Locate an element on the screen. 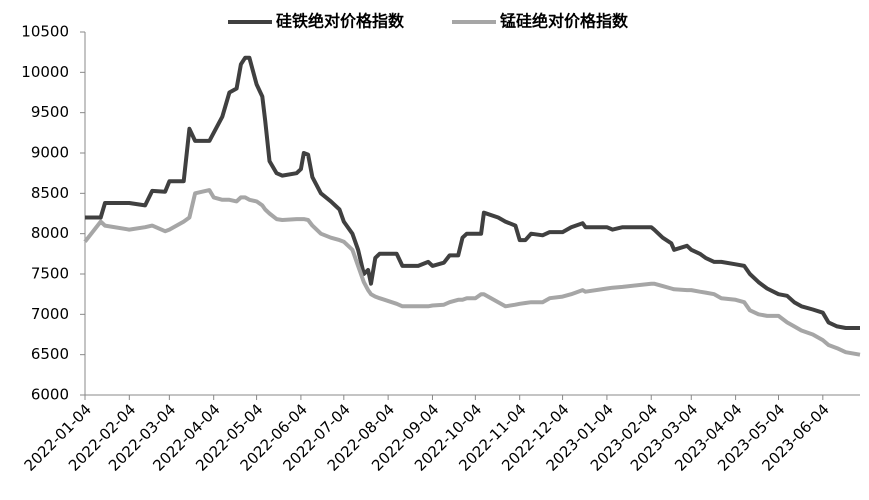  y-tick-label: 6500 is located at coordinates (50, 354).